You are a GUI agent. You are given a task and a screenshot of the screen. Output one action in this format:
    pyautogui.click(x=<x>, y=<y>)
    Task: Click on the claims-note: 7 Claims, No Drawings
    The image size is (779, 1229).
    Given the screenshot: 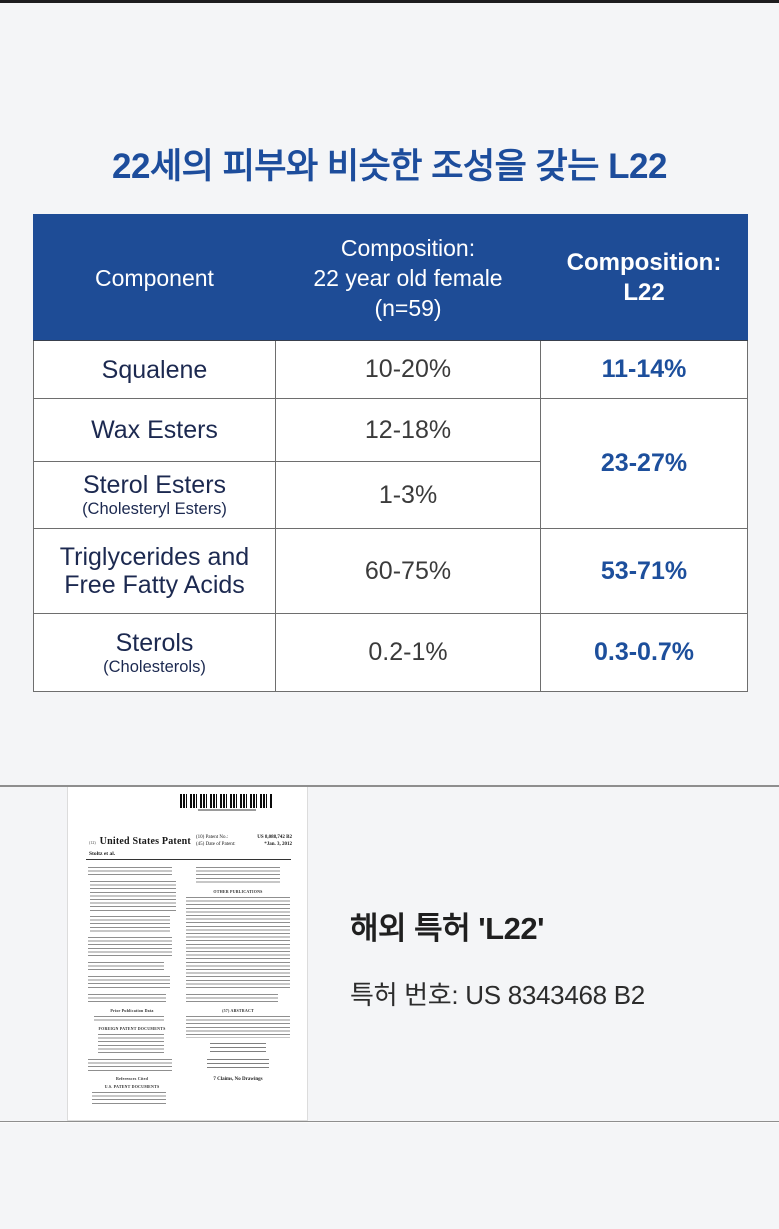 What is the action you would take?
    pyautogui.click(x=238, y=1079)
    